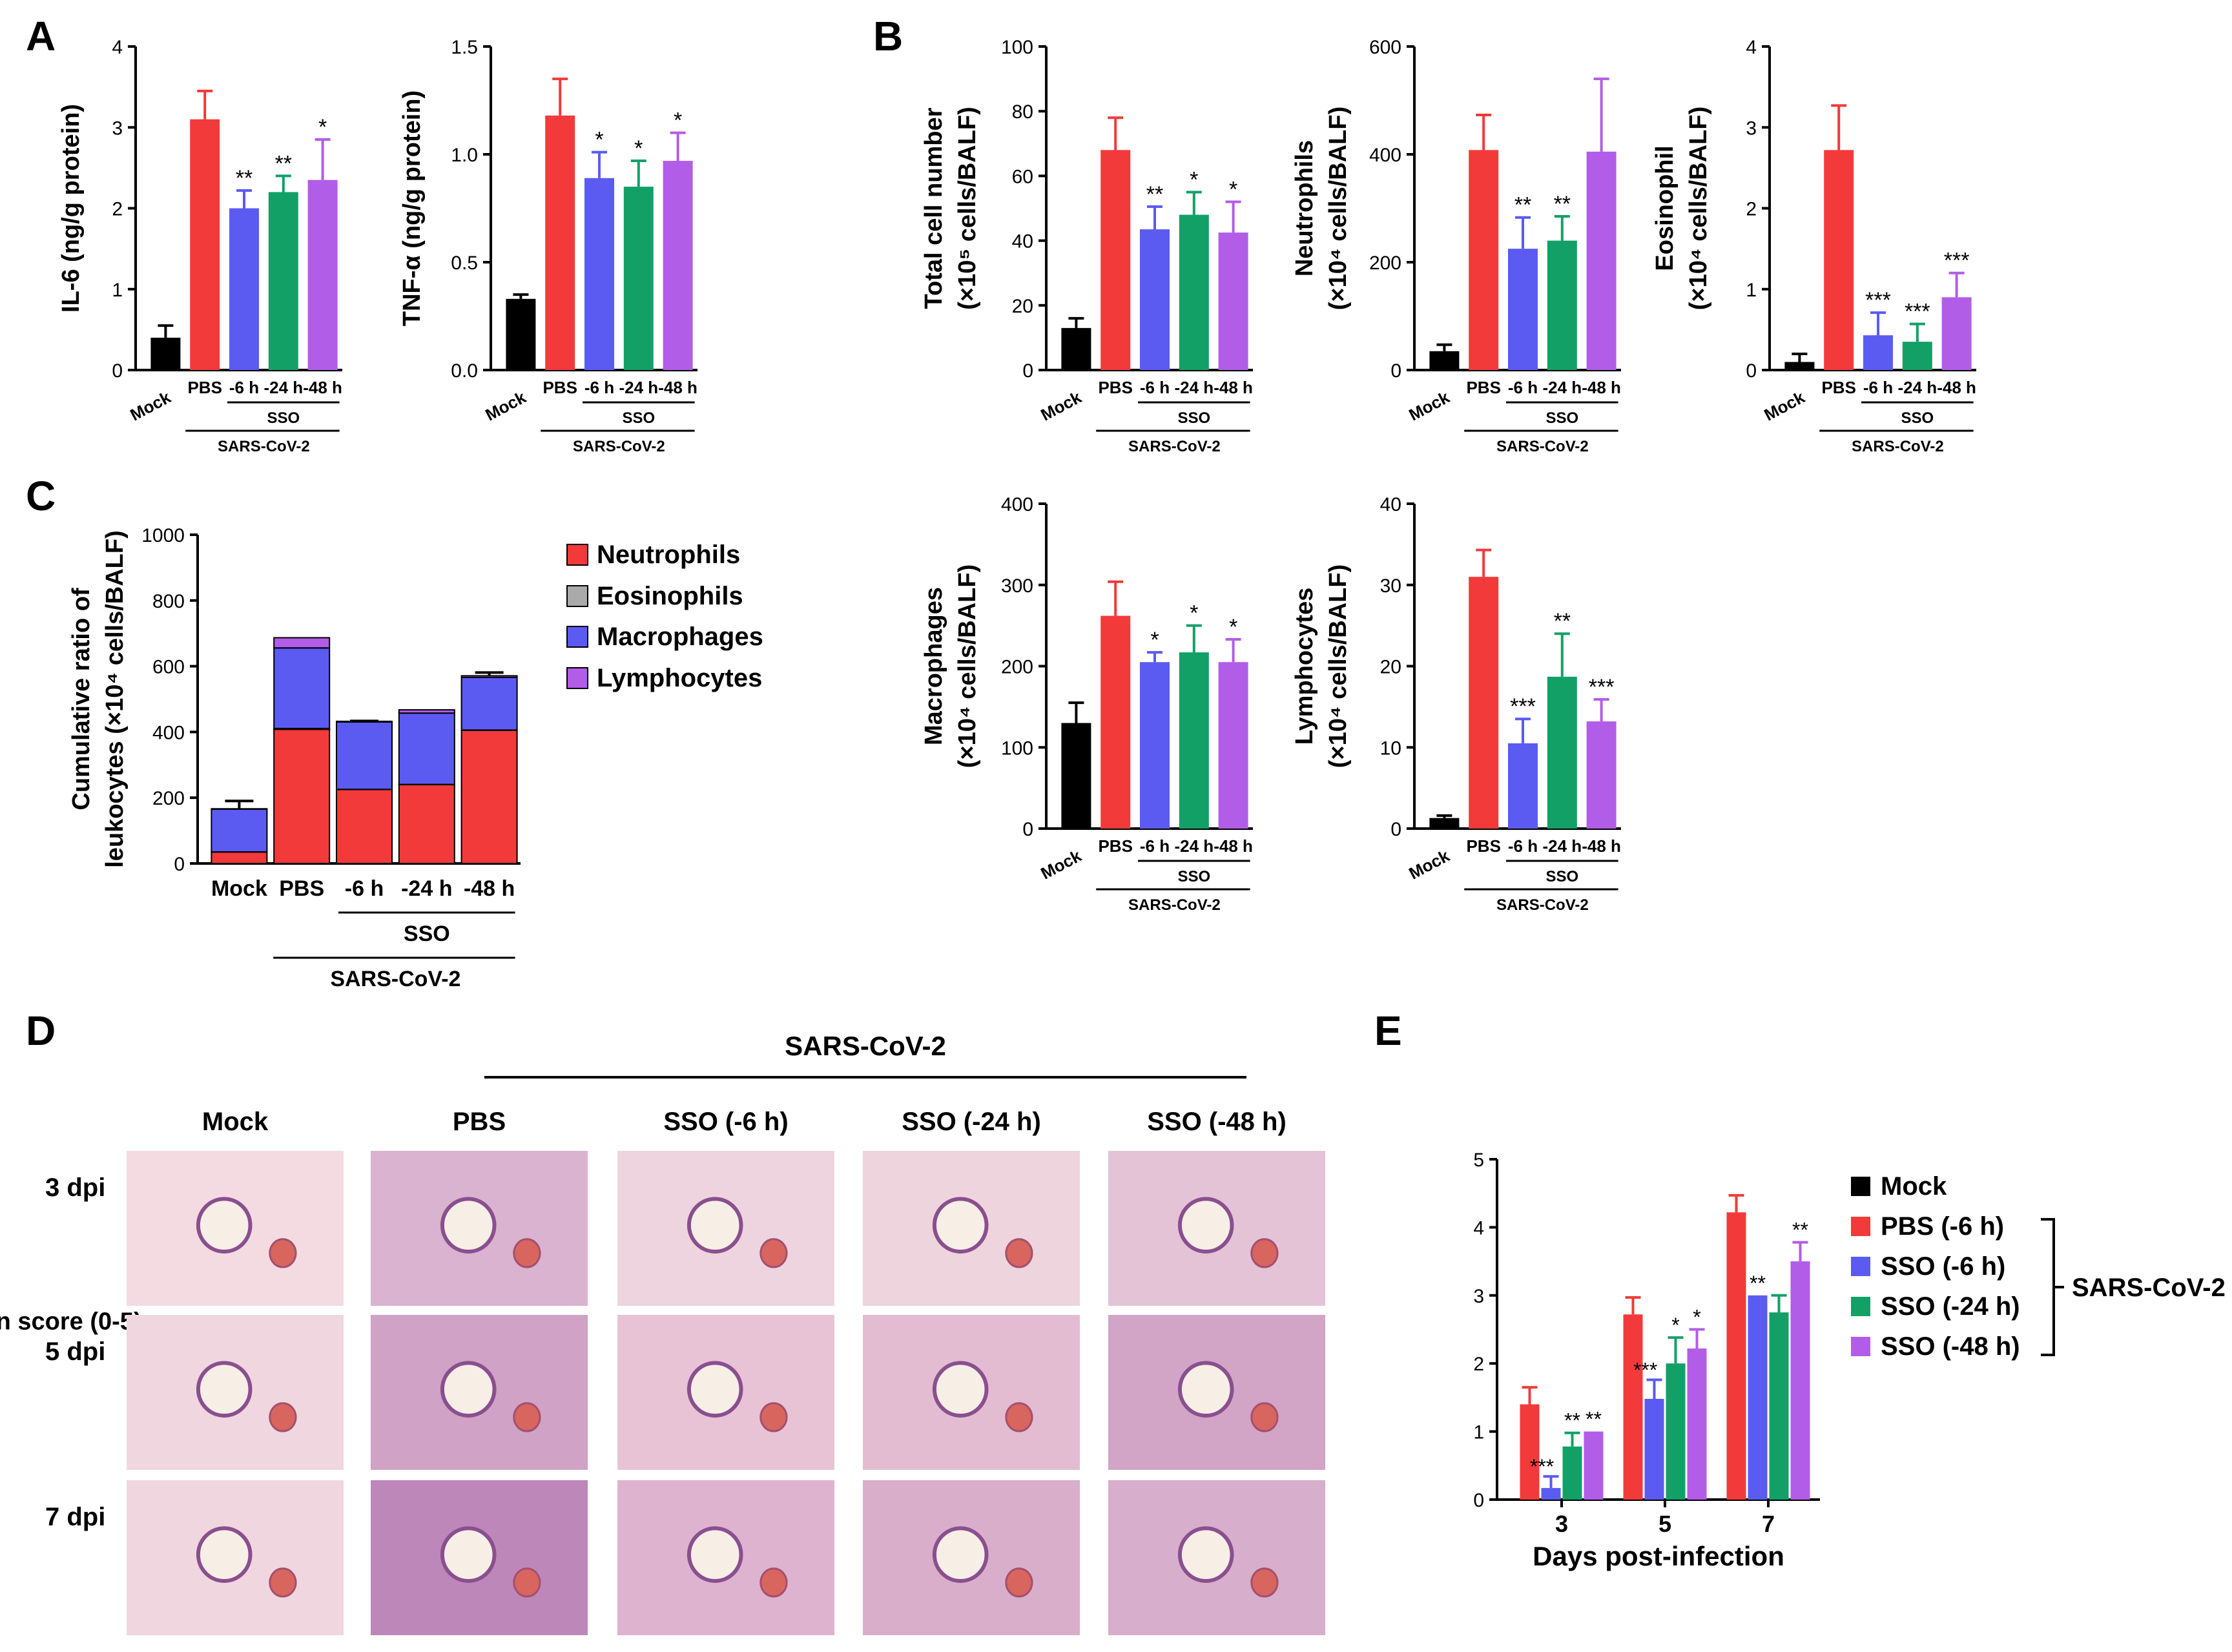 The height and width of the screenshot is (1652, 2232). What do you see at coordinates (163, 535) in the screenshot?
I see `cum-ytick-label: 1000` at bounding box center [163, 535].